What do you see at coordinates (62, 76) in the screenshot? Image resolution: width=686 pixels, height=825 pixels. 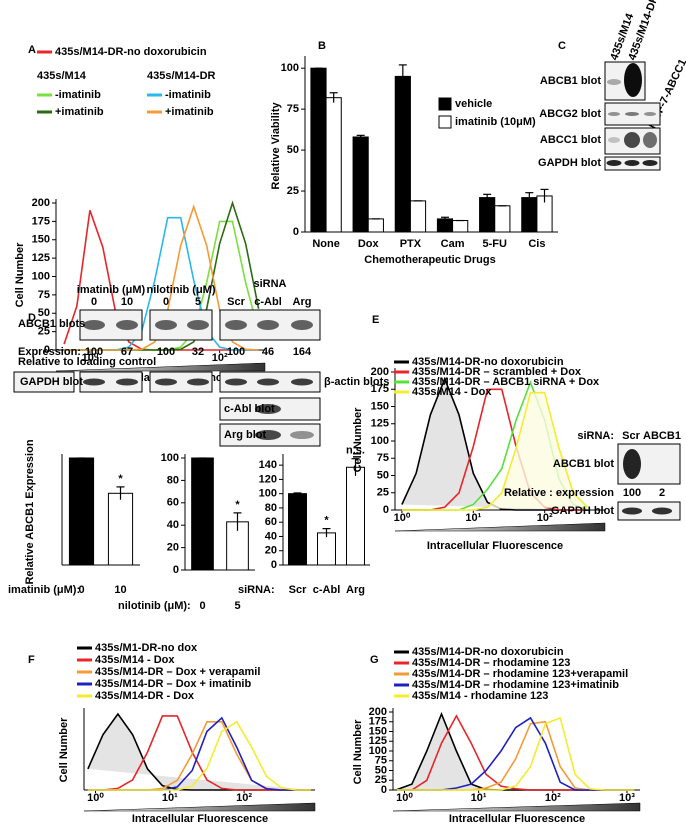 I see `legend-group: 435s/M14` at bounding box center [62, 76].